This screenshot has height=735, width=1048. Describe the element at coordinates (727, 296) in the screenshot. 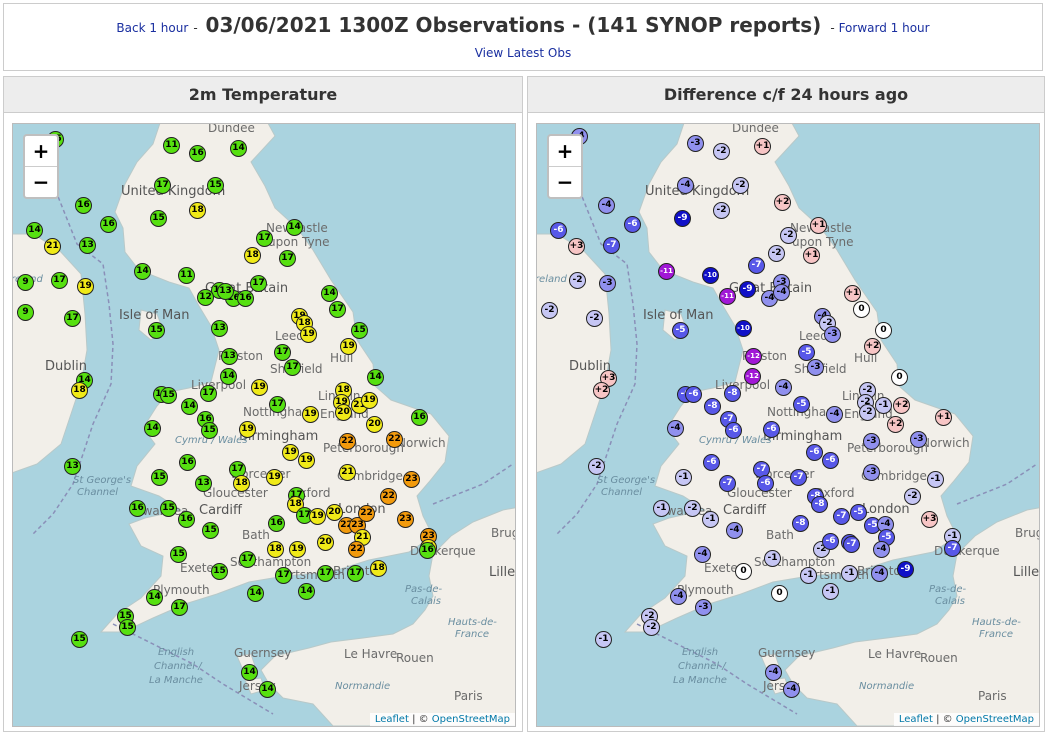

I see `difference-marker: -11` at that location.